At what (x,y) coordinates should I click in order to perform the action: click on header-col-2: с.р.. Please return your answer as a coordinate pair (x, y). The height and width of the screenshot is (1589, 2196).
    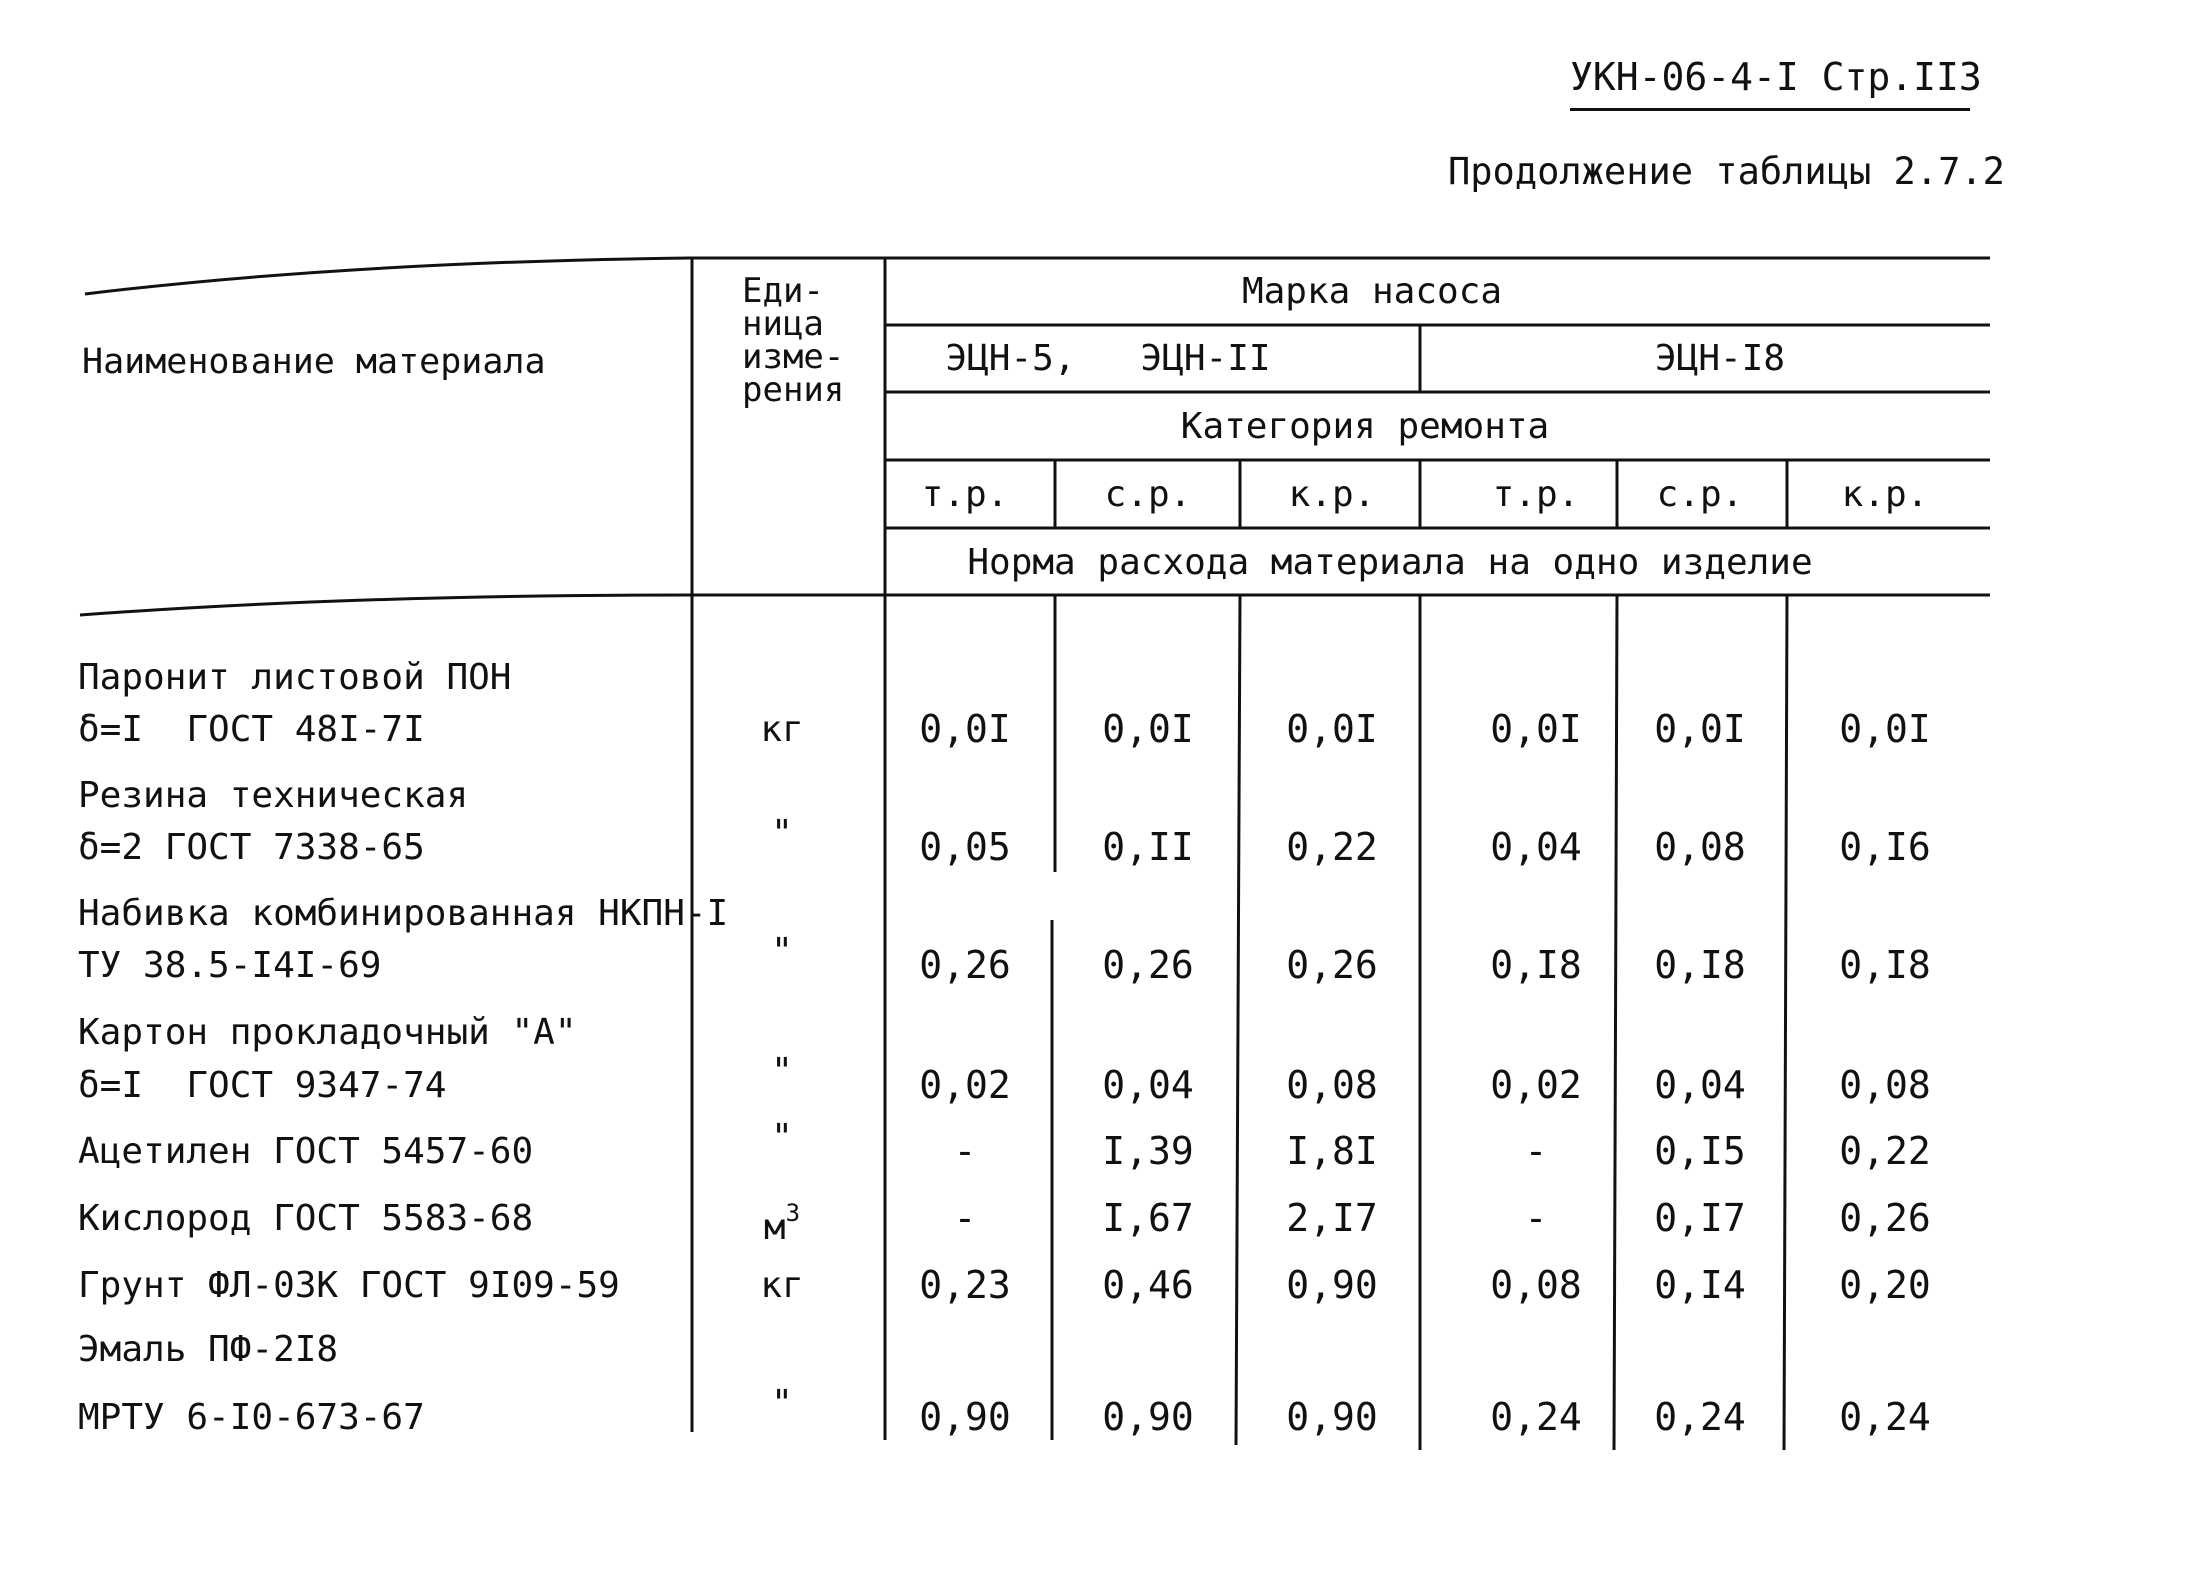
    Looking at the image, I should click on (1148, 494).